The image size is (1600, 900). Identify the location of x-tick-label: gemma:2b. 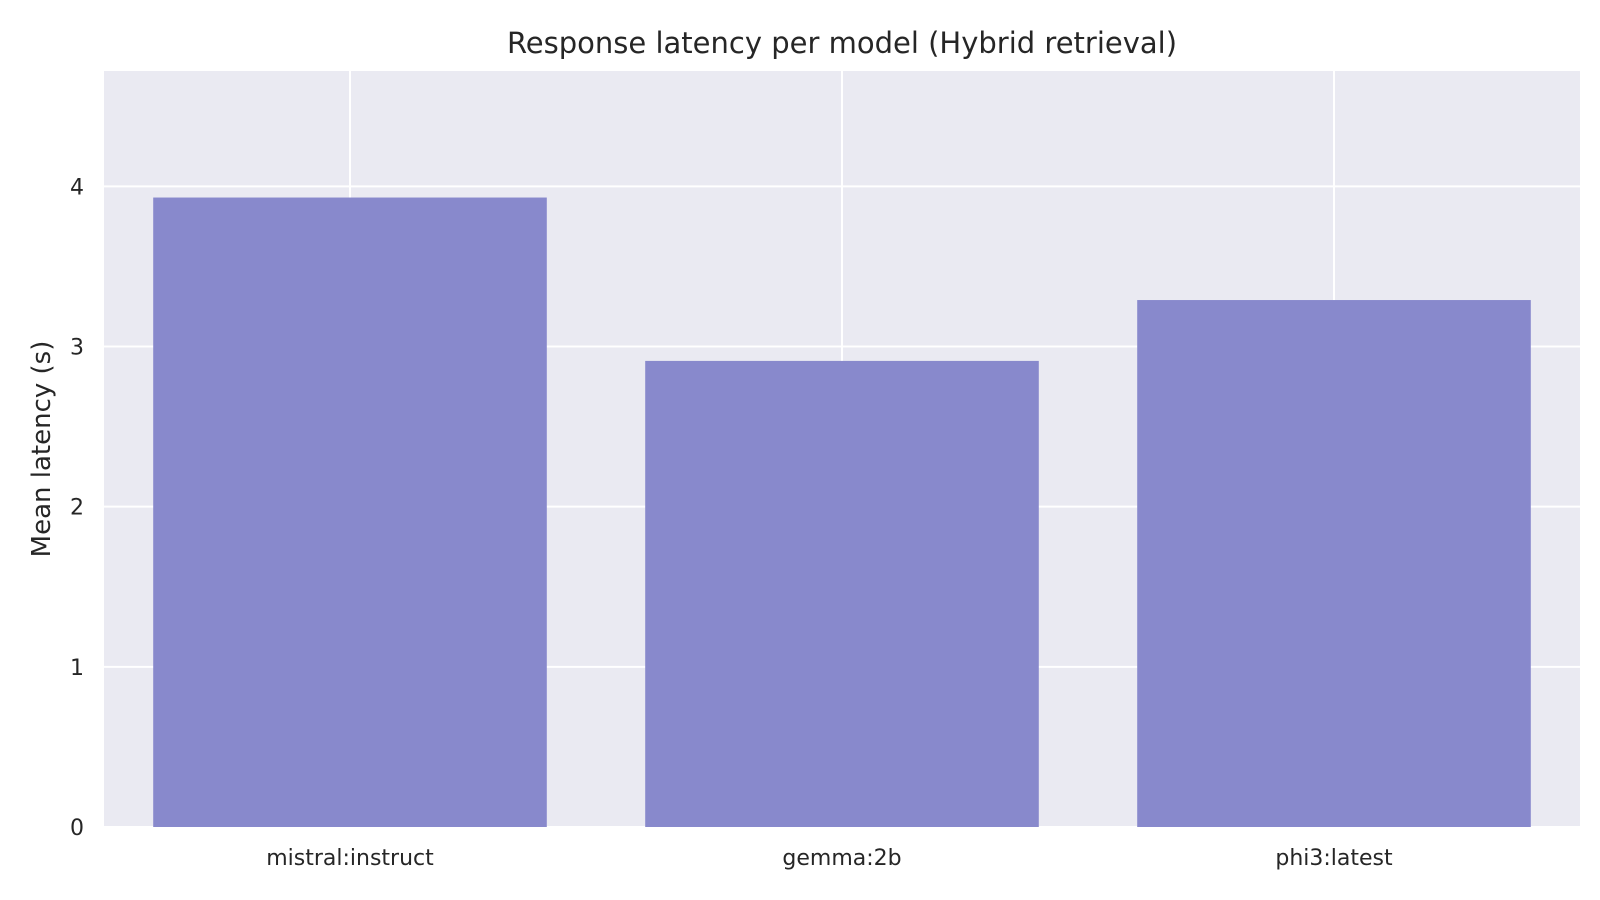
(841, 858).